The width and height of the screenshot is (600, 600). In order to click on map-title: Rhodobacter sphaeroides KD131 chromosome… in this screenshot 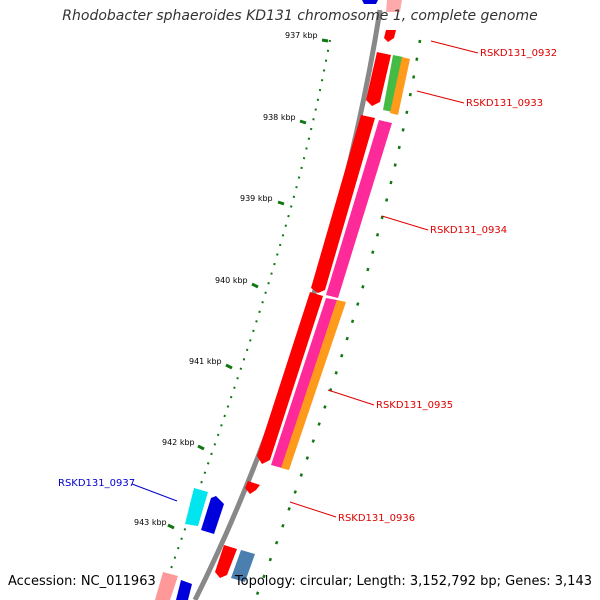, I will do `click(300, 16)`.